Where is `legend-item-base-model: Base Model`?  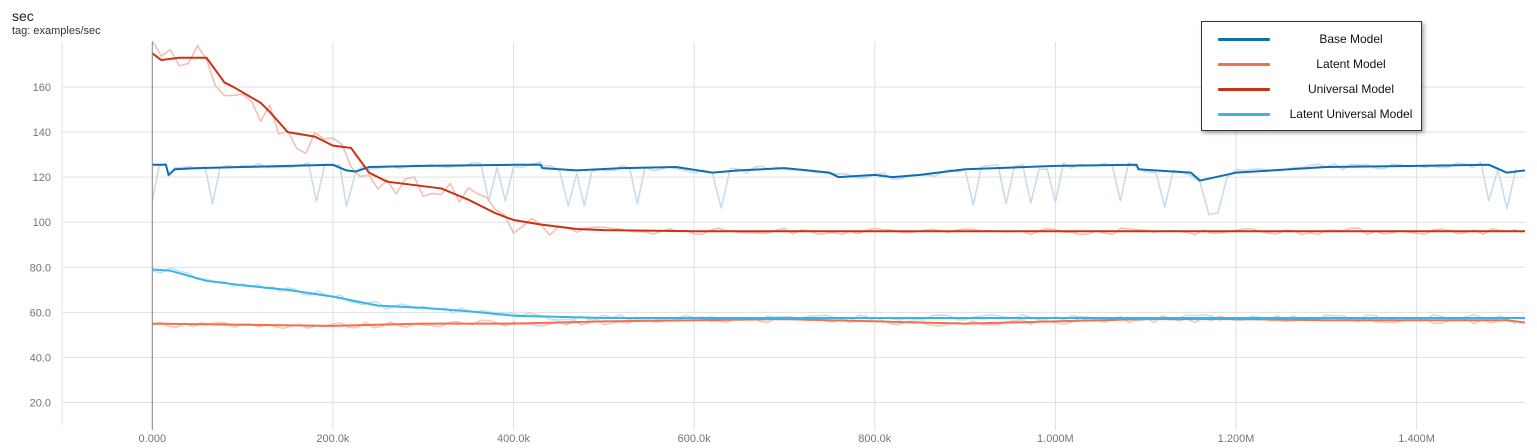 legend-item-base-model: Base Model is located at coordinates (1311, 39).